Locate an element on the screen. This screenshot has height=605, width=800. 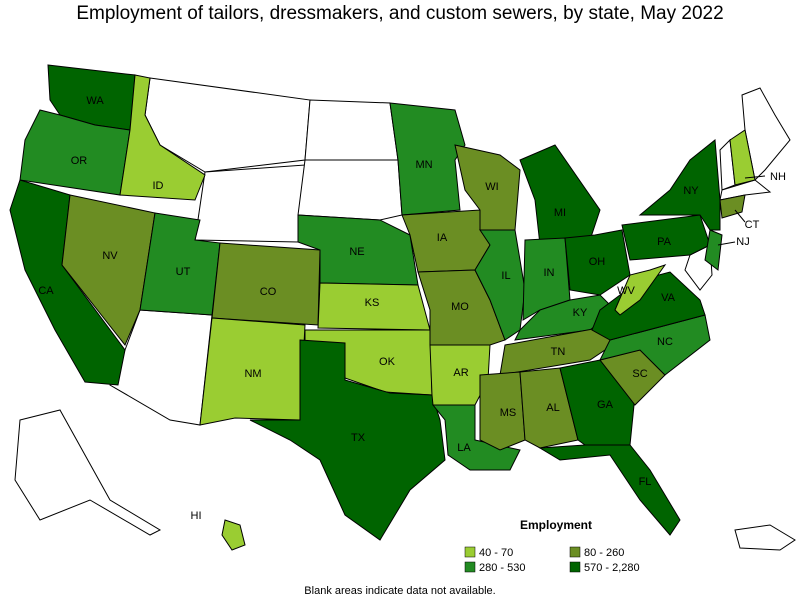
state-label: OK is located at coordinates (387, 362).